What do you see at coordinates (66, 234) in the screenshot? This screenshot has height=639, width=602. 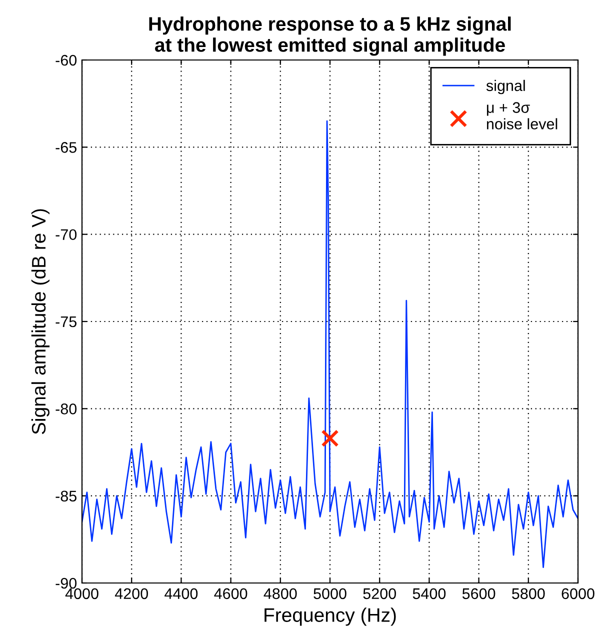 I see `y-tick-label: -70` at bounding box center [66, 234].